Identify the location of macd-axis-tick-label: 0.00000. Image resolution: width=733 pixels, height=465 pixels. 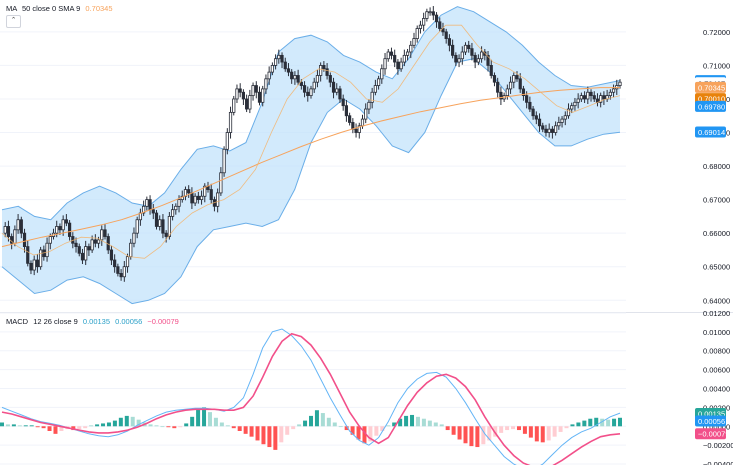
(716, 426).